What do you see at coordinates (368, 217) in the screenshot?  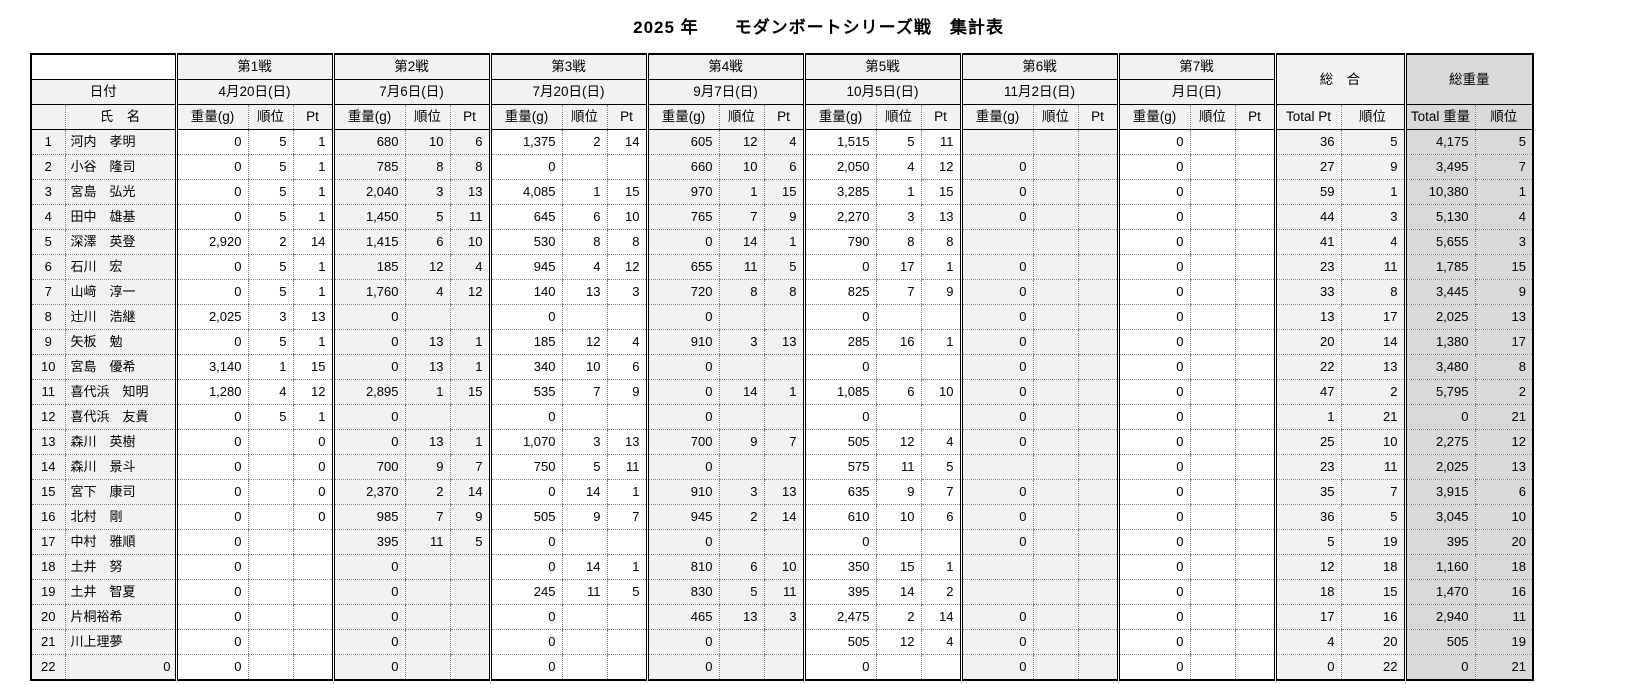 I see `weight-cell: 1,450` at bounding box center [368, 217].